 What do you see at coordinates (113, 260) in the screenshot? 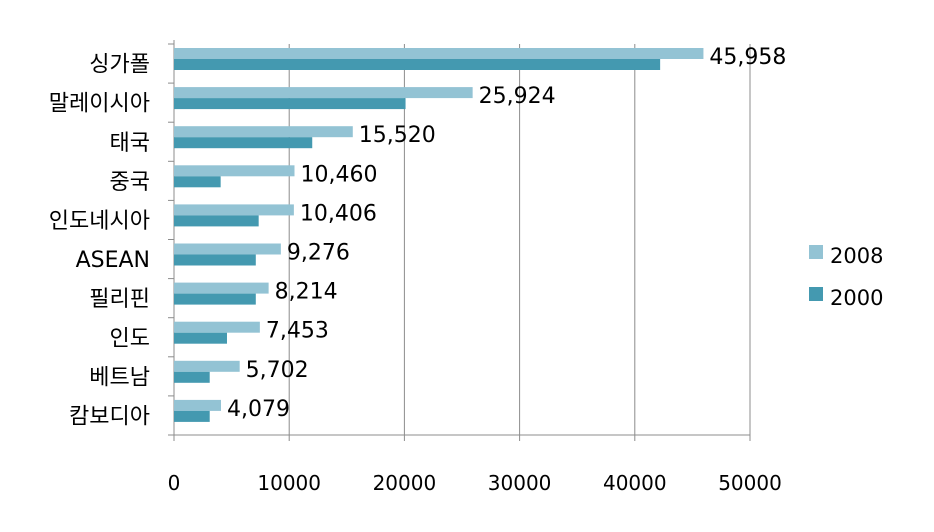
I see `category-label: ASEAN` at bounding box center [113, 260].